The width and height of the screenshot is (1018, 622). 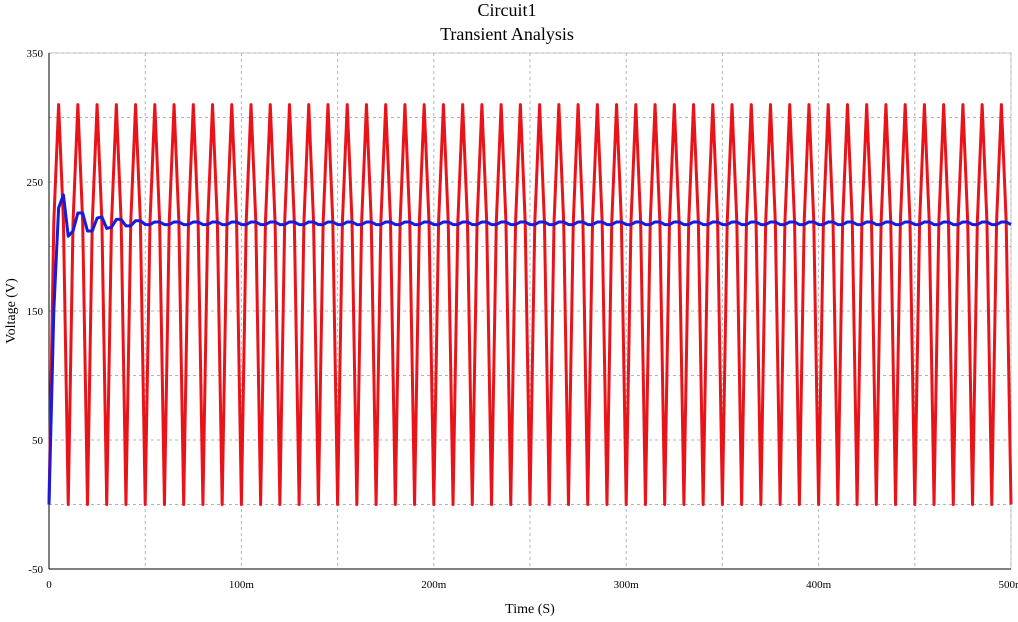 What do you see at coordinates (49, 585) in the screenshot?
I see `x-tick-label: 0` at bounding box center [49, 585].